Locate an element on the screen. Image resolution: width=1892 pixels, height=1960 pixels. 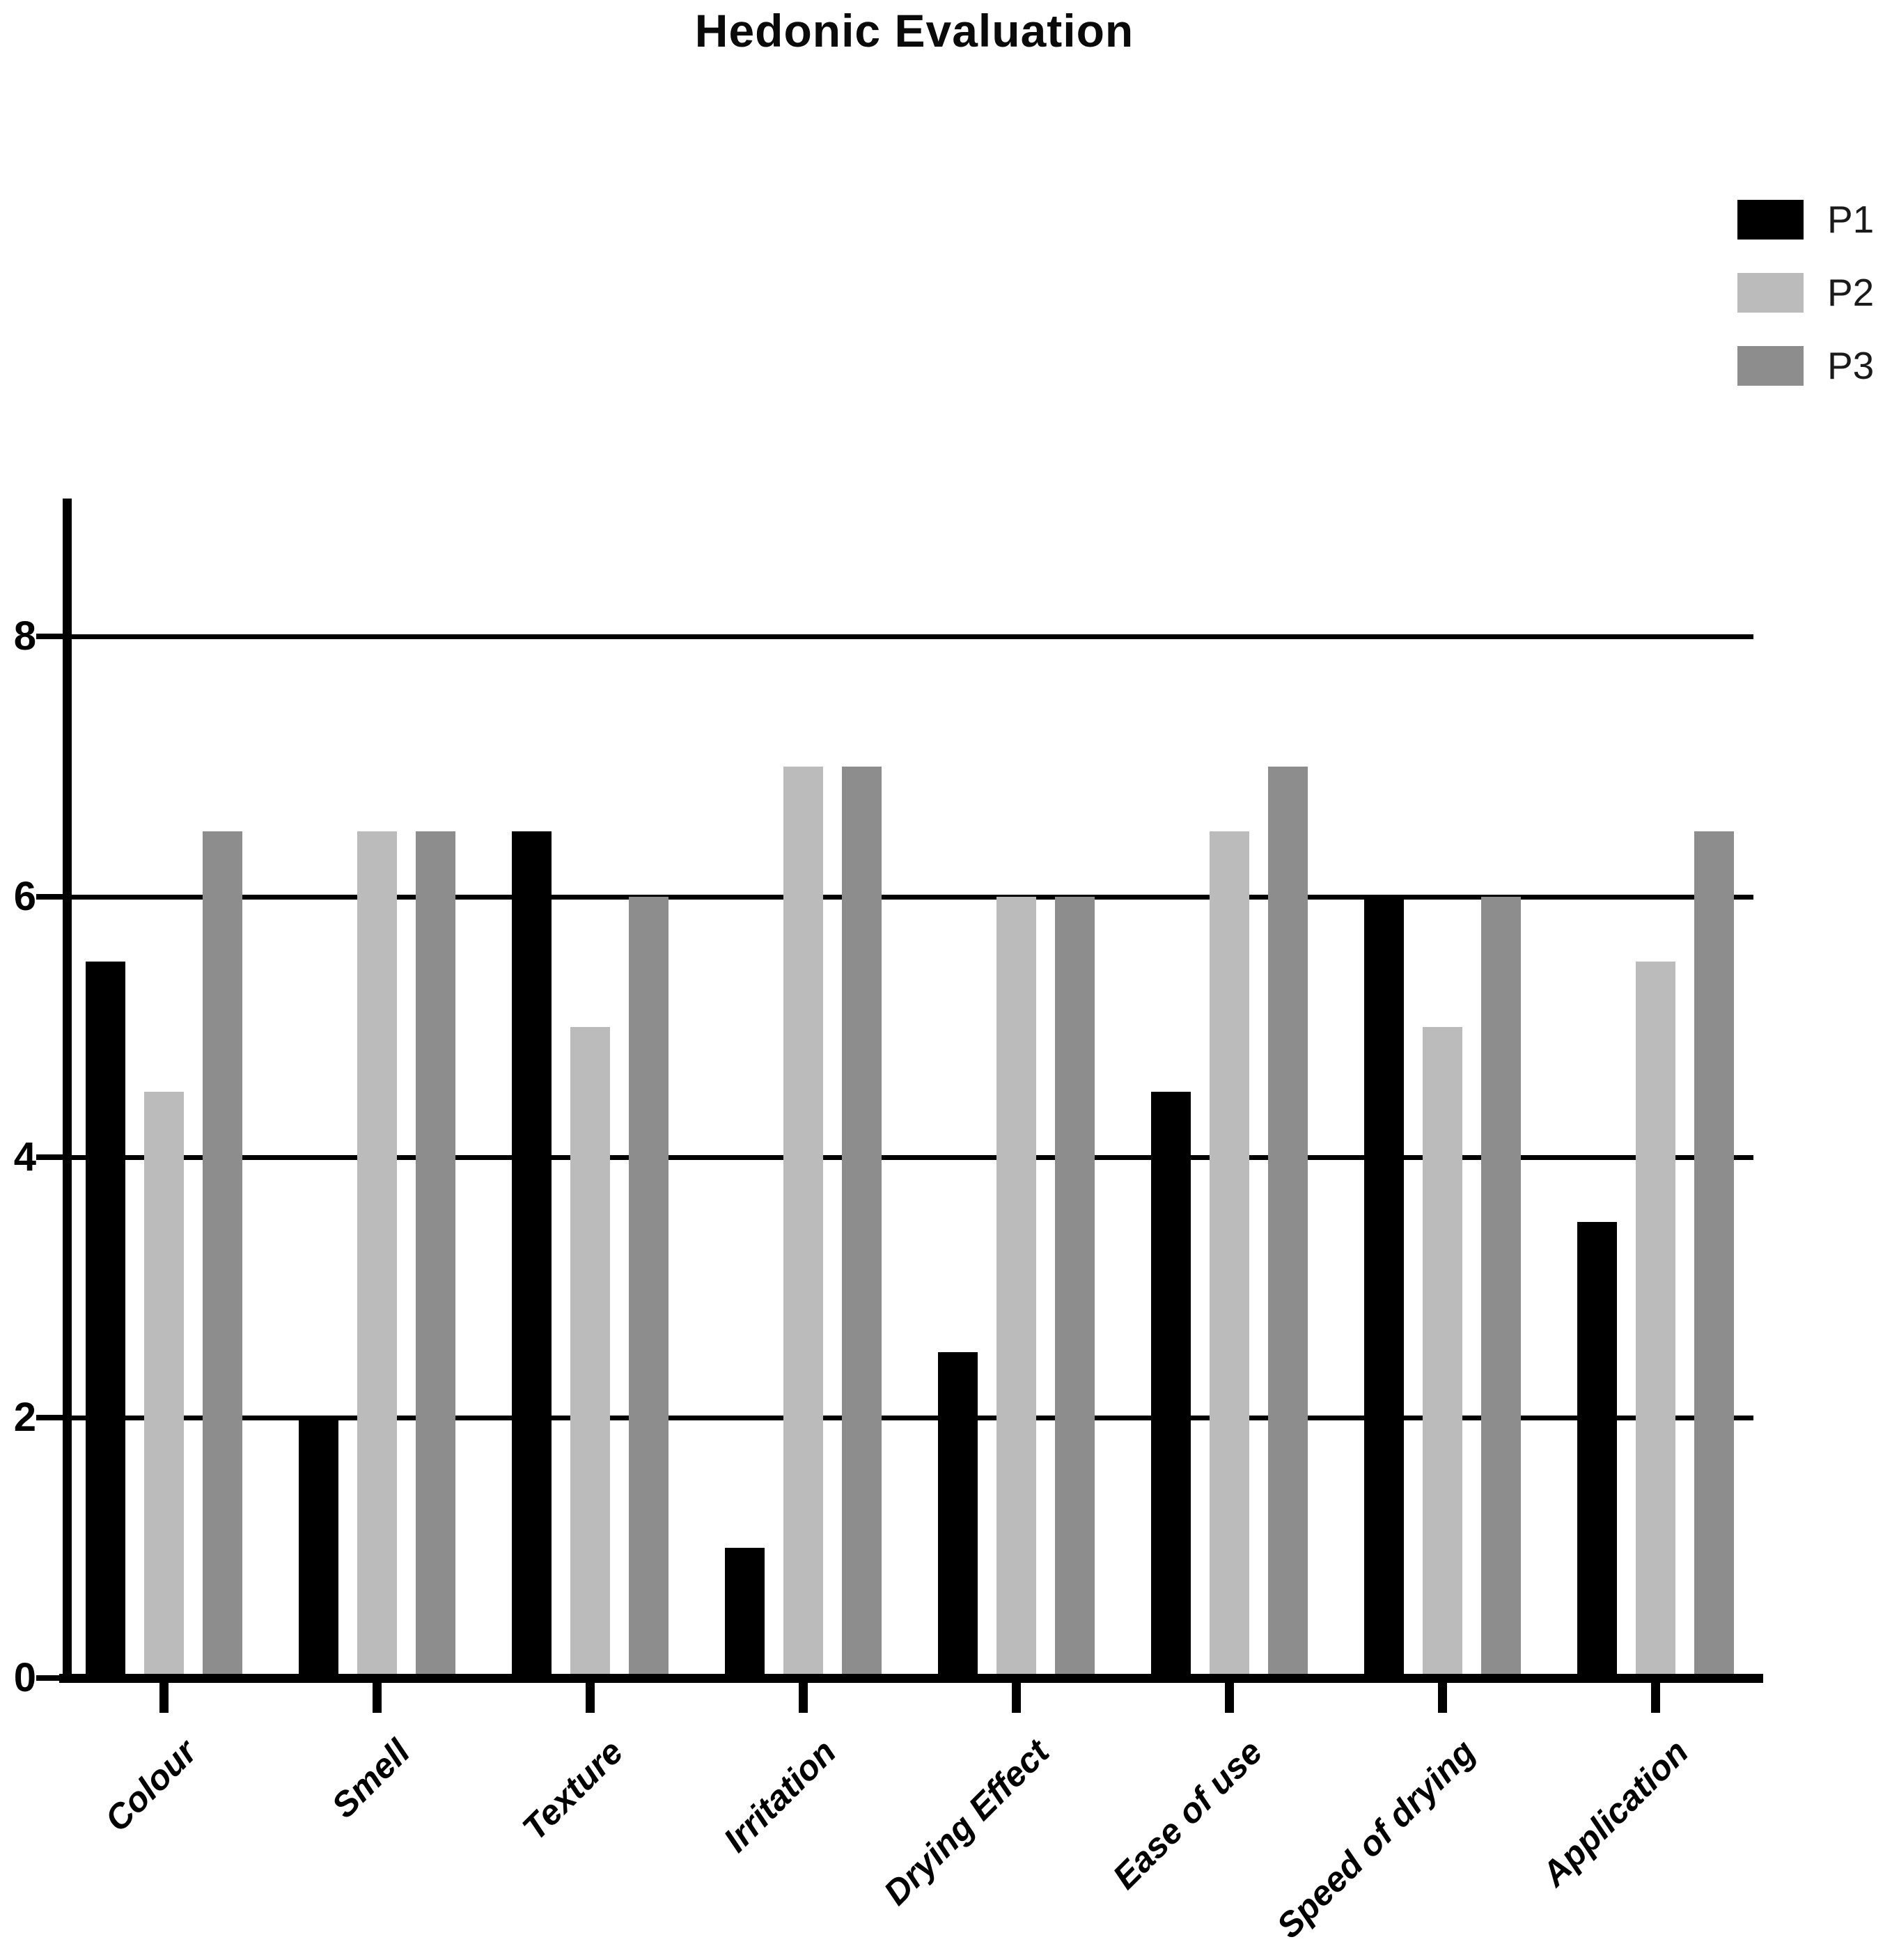
bar-p3-smell is located at coordinates (435, 1254).